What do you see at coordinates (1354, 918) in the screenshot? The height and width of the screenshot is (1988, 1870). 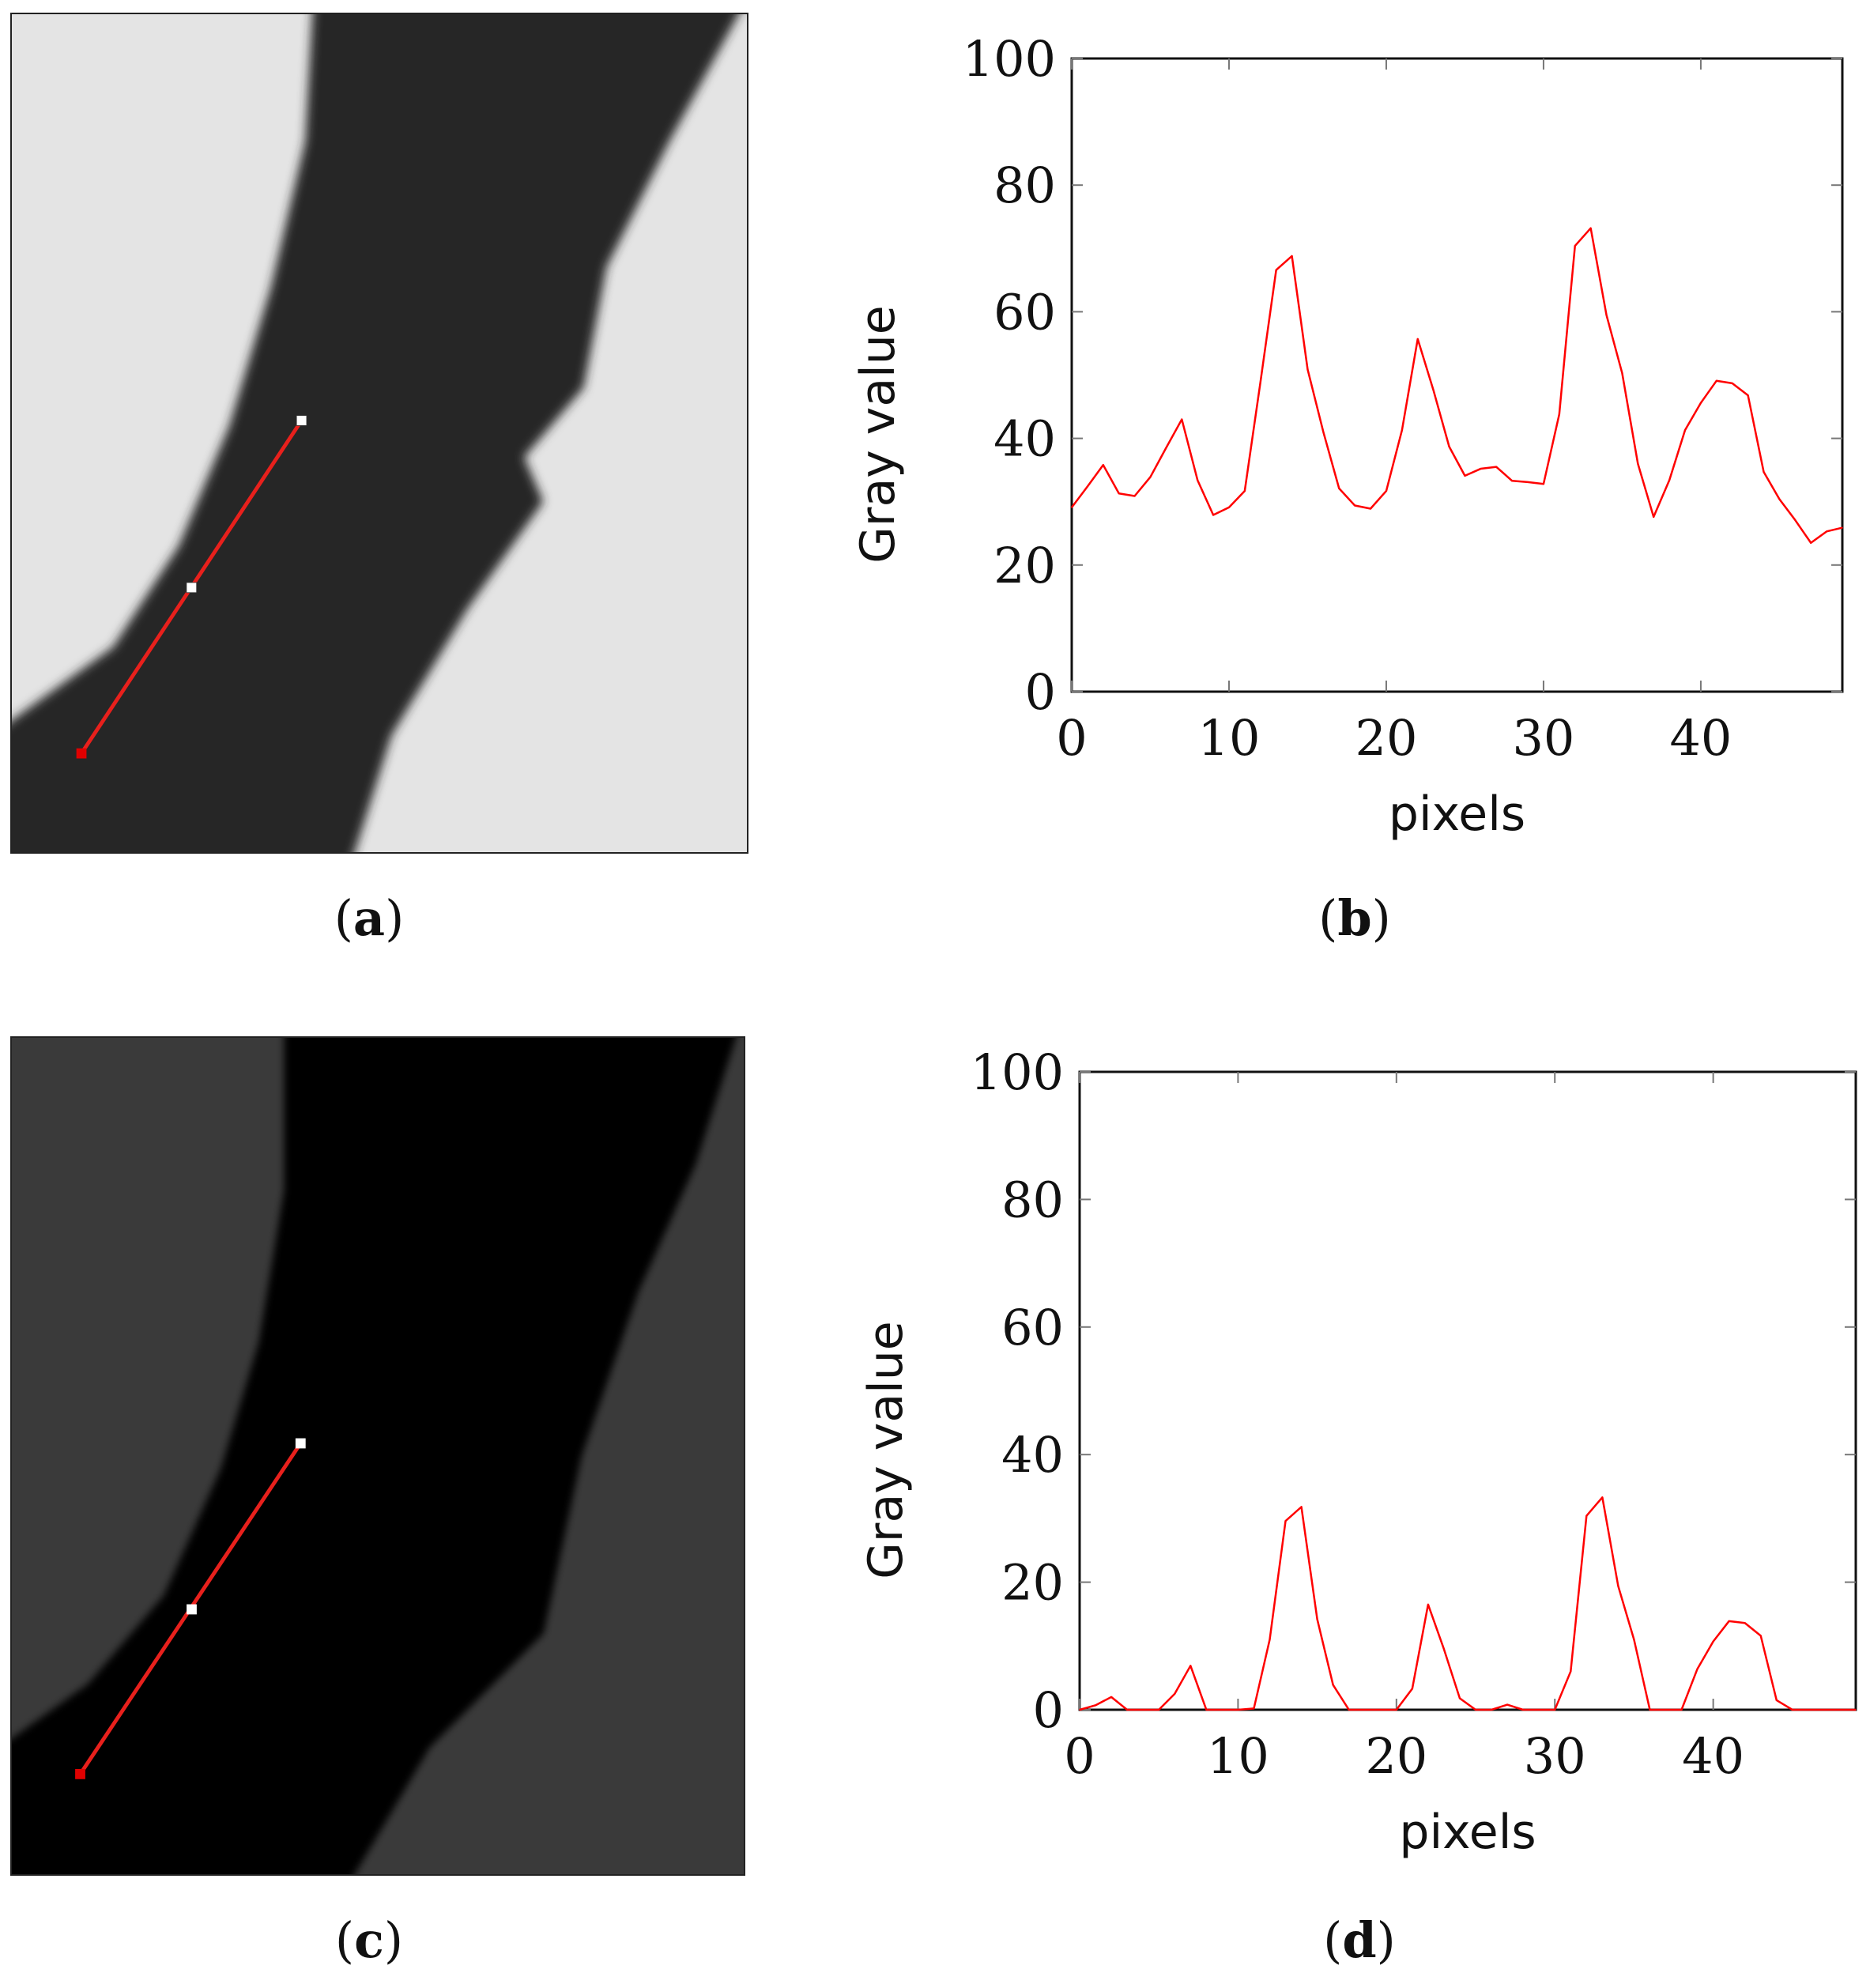 I see `caption-b: (b)` at bounding box center [1354, 918].